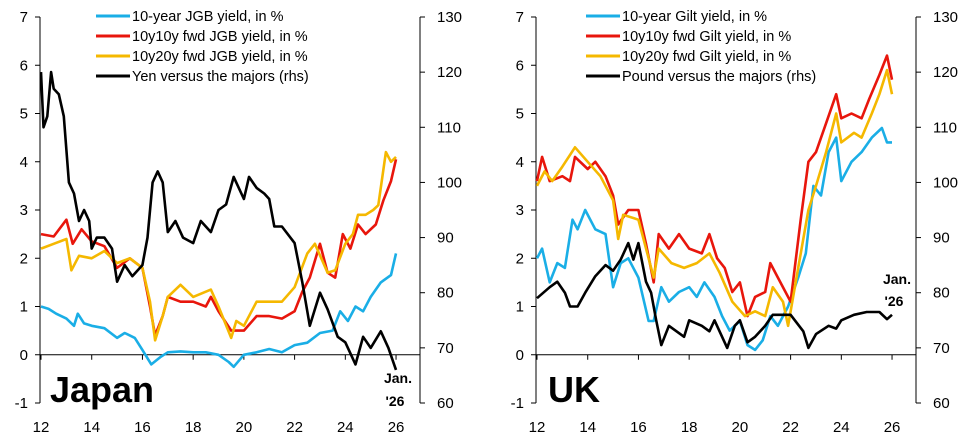 This screenshot has height=440, width=972. Describe the element at coordinates (220, 77) in the screenshot. I see `legend-label: Yen versus the majors (rhs)` at that location.